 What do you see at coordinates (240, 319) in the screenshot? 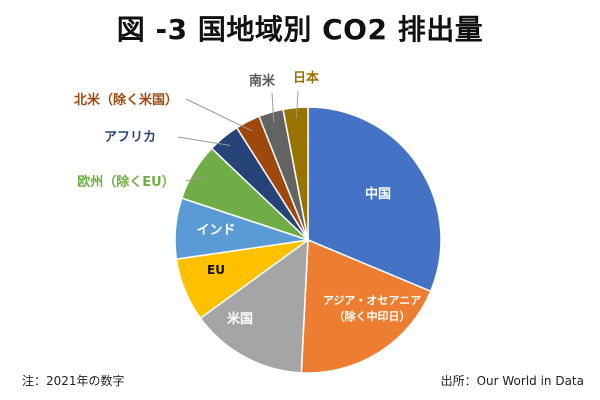
I see `slice-label: 米国` at bounding box center [240, 319].